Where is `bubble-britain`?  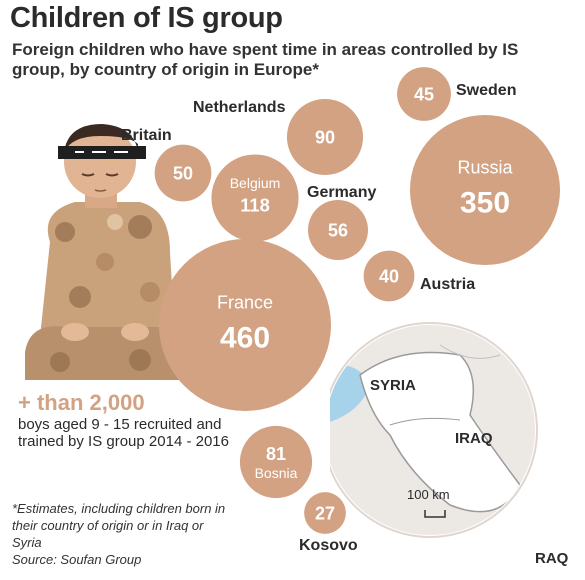 bubble-britain is located at coordinates (183, 173).